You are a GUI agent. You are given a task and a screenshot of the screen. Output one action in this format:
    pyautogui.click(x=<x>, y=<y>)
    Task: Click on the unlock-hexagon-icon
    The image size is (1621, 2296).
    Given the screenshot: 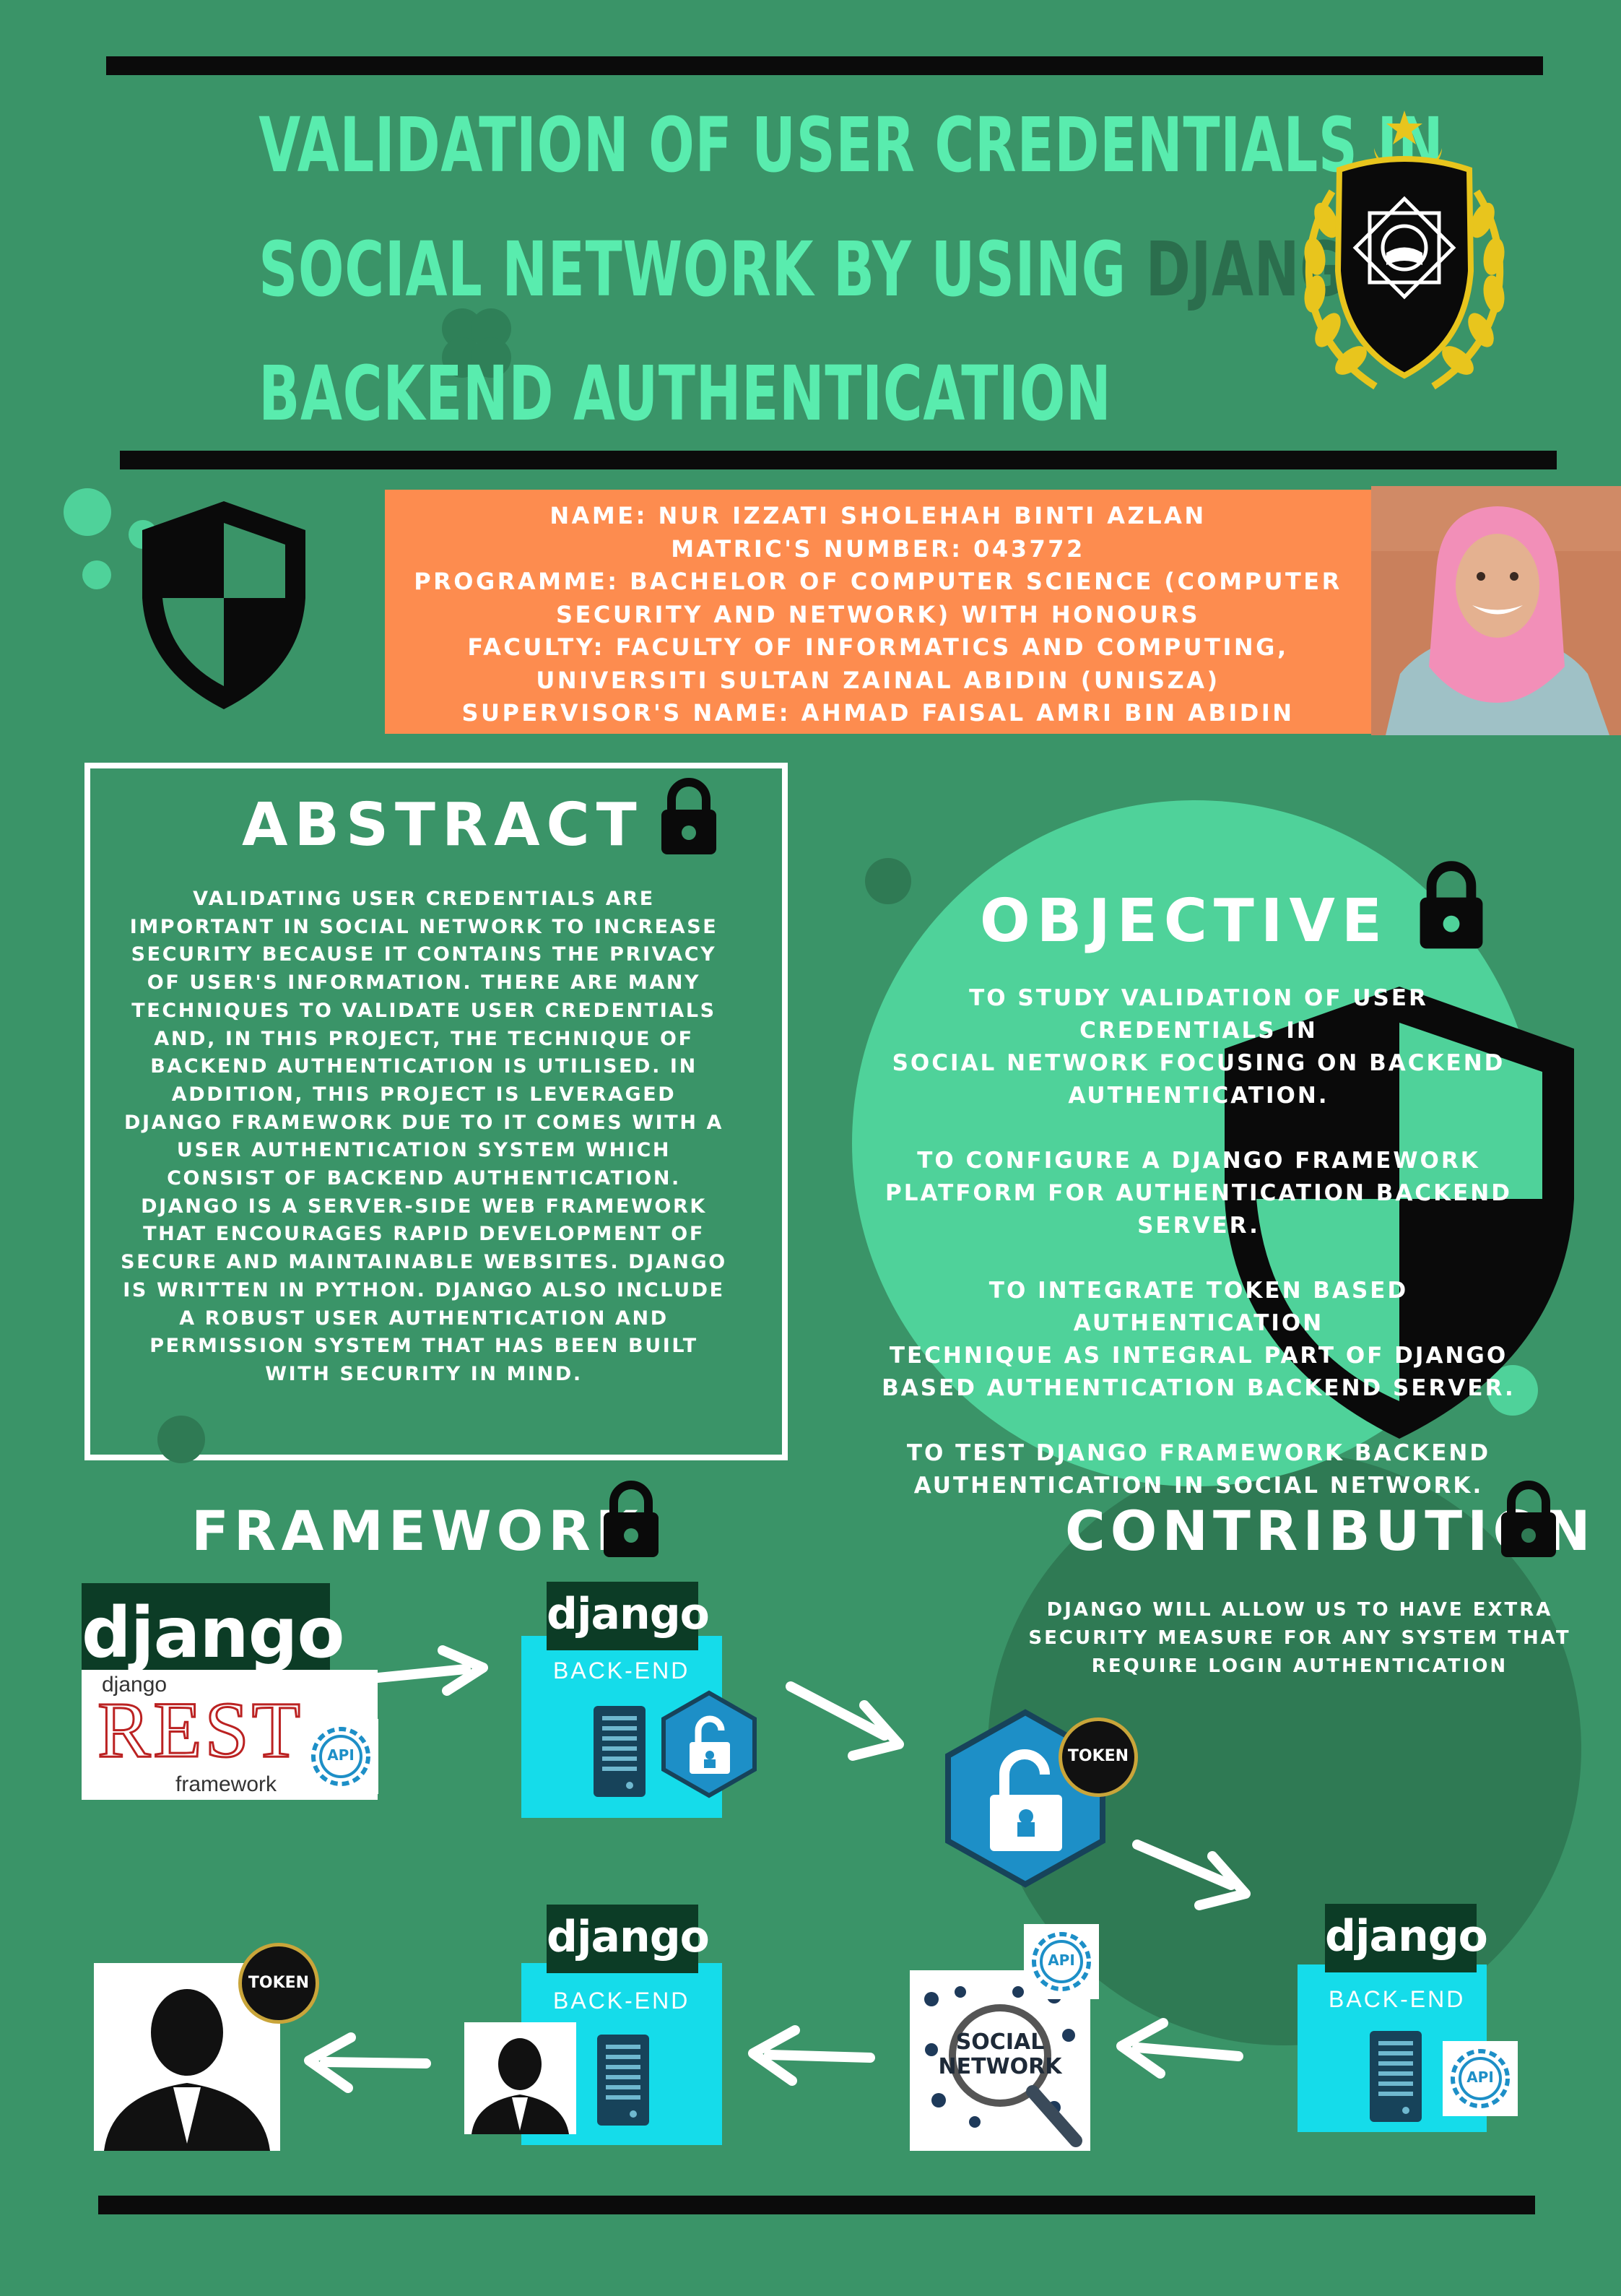 What is the action you would take?
    pyautogui.click(x=709, y=1744)
    